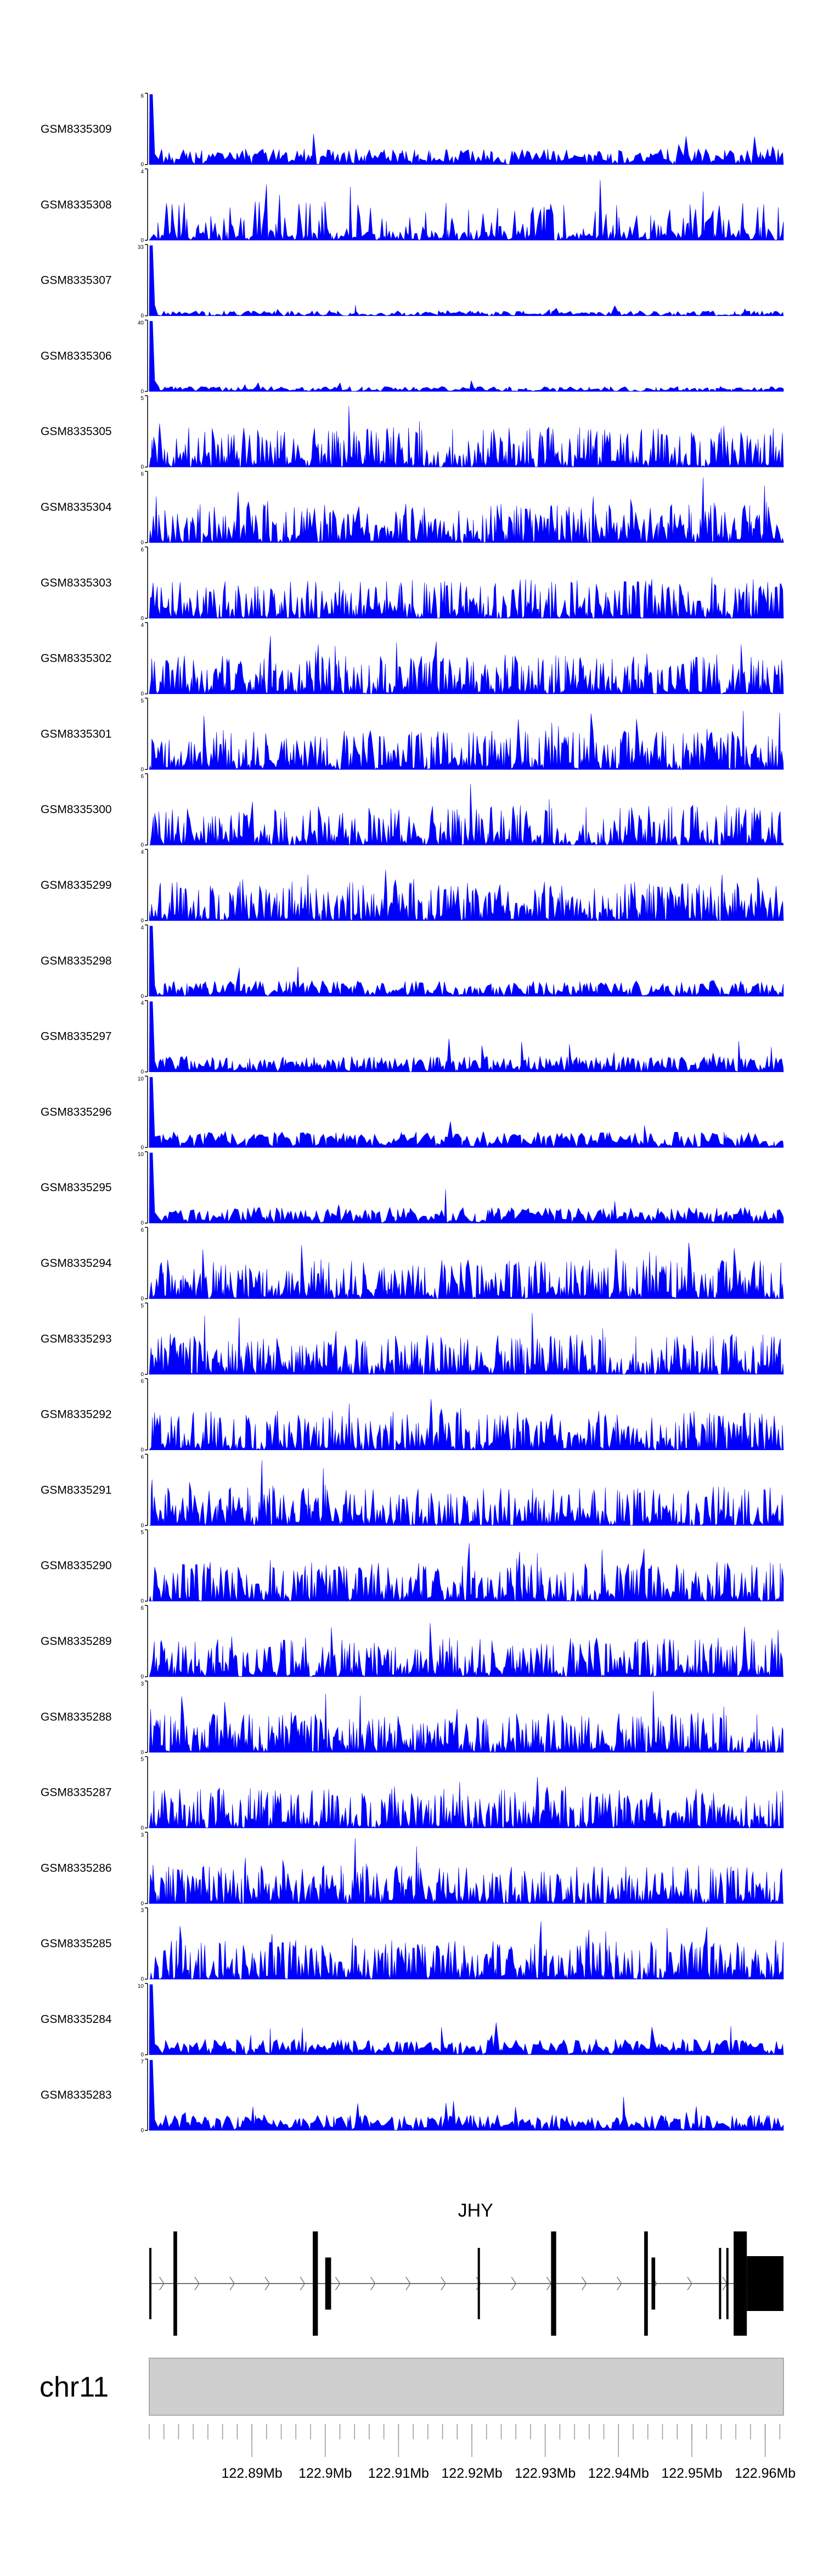  I want to click on chromosome-label: chr11, so click(74, 2387).